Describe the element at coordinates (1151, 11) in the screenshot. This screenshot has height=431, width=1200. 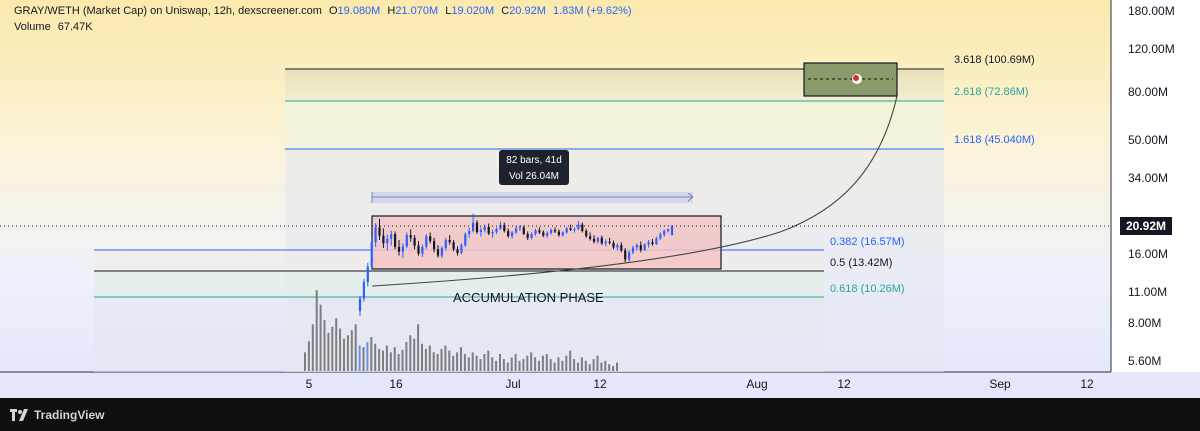
I see `y-tick-180: 180.00M` at that location.